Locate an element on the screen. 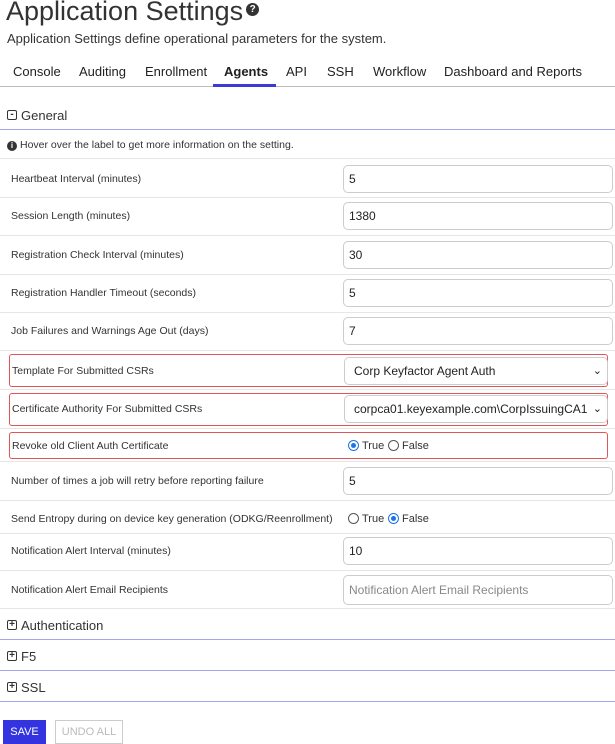 The height and width of the screenshot is (744, 615). section-title: SSL is located at coordinates (33, 687).